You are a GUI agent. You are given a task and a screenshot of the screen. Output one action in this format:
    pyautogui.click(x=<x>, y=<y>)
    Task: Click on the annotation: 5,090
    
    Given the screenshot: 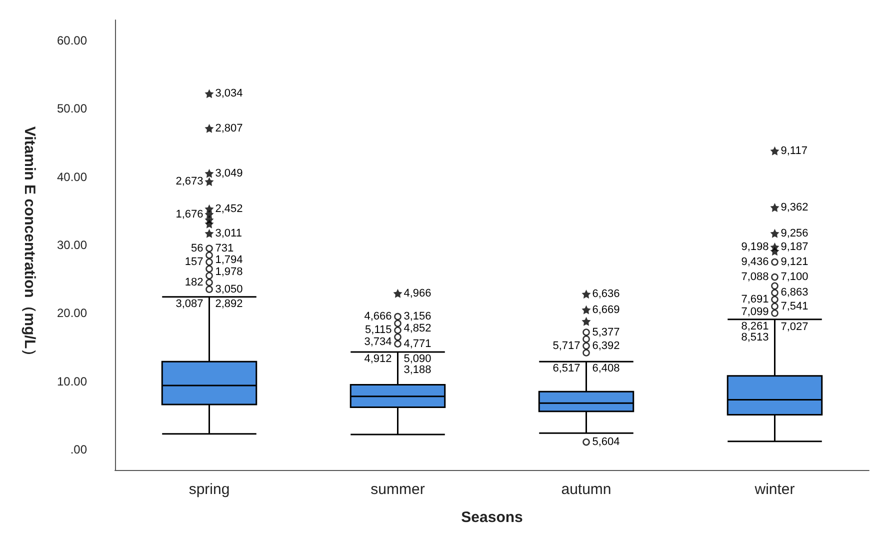 What is the action you would take?
    pyautogui.click(x=418, y=359)
    